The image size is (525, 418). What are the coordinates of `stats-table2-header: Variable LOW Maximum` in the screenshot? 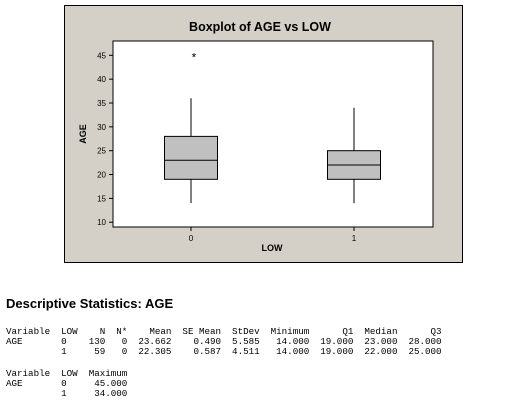 It's located at (67, 373).